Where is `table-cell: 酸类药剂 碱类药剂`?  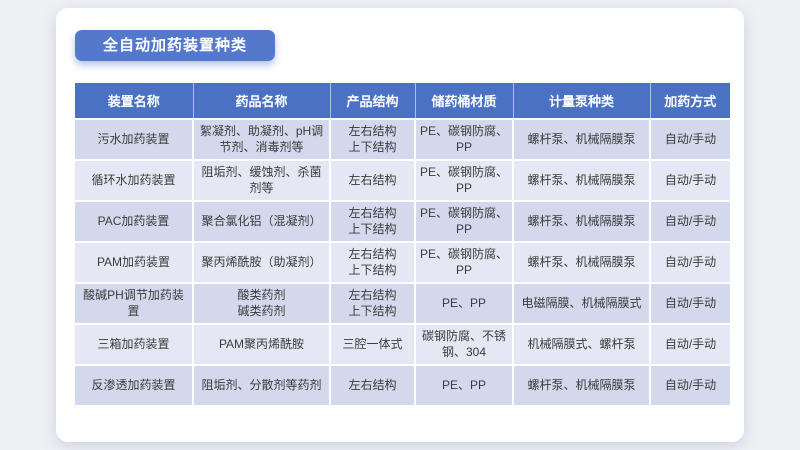 table-cell: 酸类药剂 碱类药剂 is located at coordinates (261, 303).